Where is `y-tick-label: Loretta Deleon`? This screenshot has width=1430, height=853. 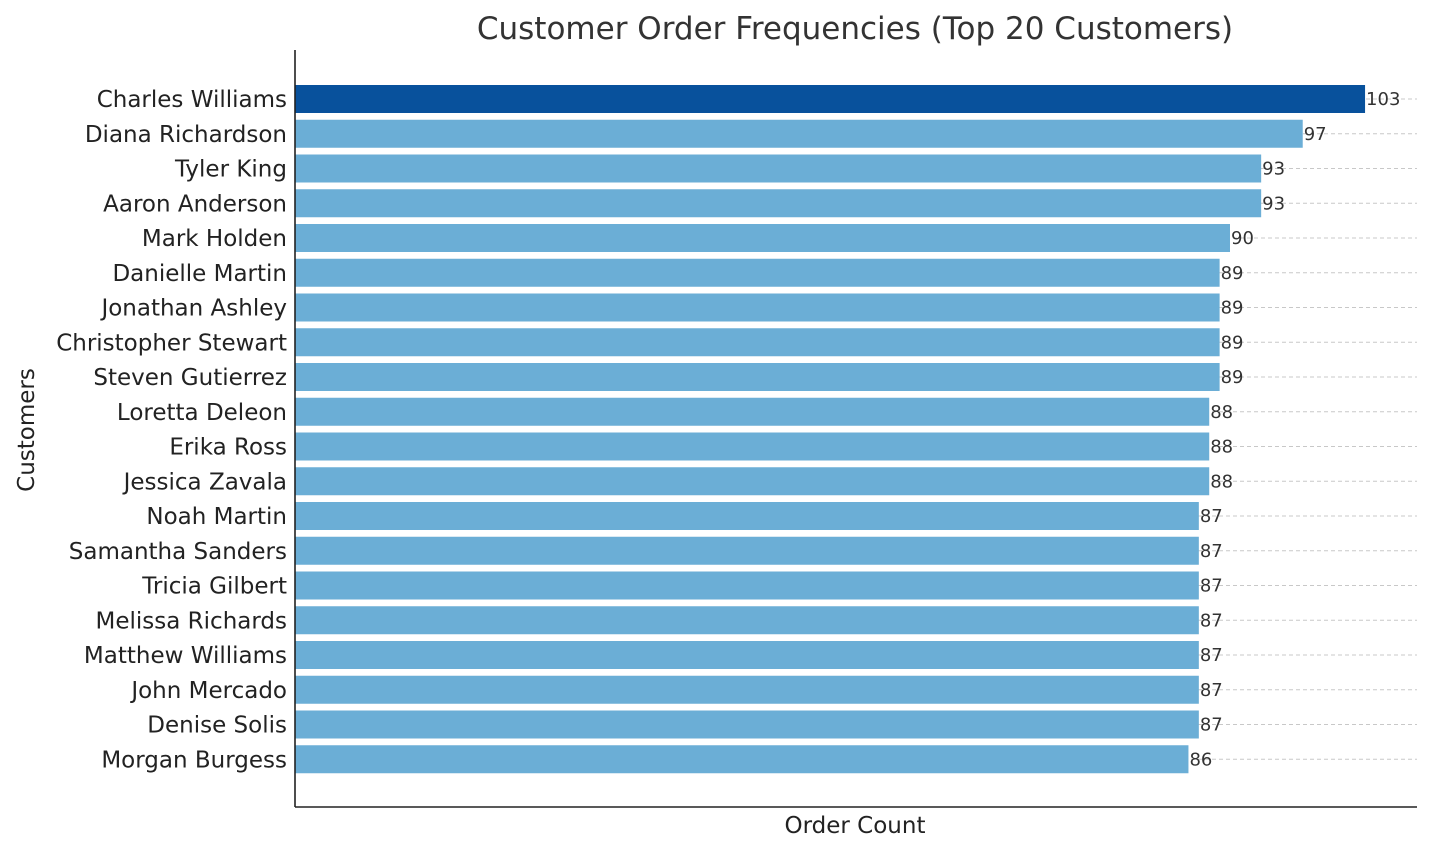 y-tick-label: Loretta Deleon is located at coordinates (202, 413).